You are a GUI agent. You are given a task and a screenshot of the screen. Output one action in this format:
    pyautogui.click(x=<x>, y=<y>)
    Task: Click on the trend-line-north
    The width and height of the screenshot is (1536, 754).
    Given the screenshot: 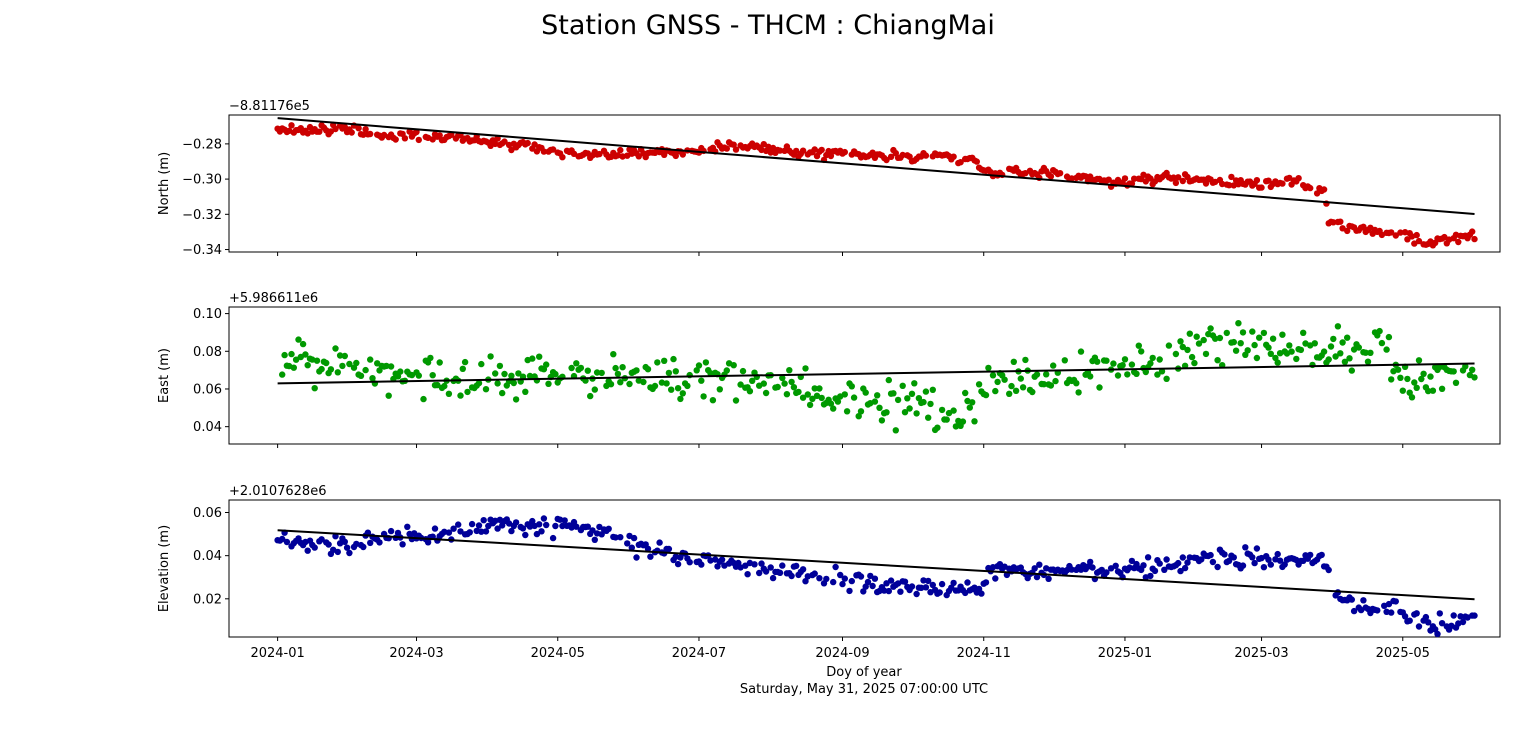 What is the action you would take?
    pyautogui.click(x=876, y=166)
    